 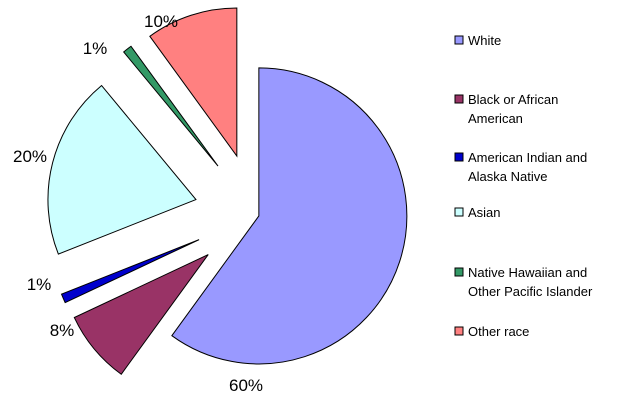 I want to click on legend-item-other-race: Other race, so click(x=491, y=331).